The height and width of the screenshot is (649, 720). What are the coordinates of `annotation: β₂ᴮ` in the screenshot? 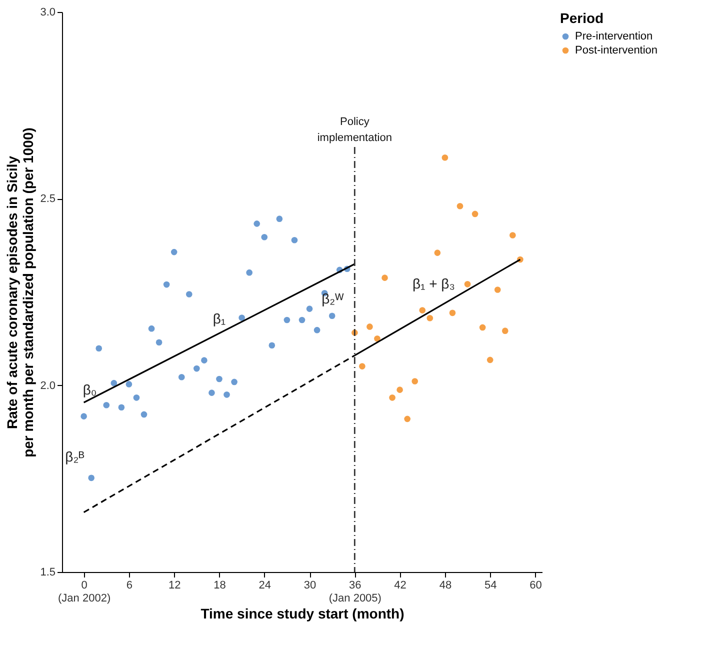 It's located at (75, 456).